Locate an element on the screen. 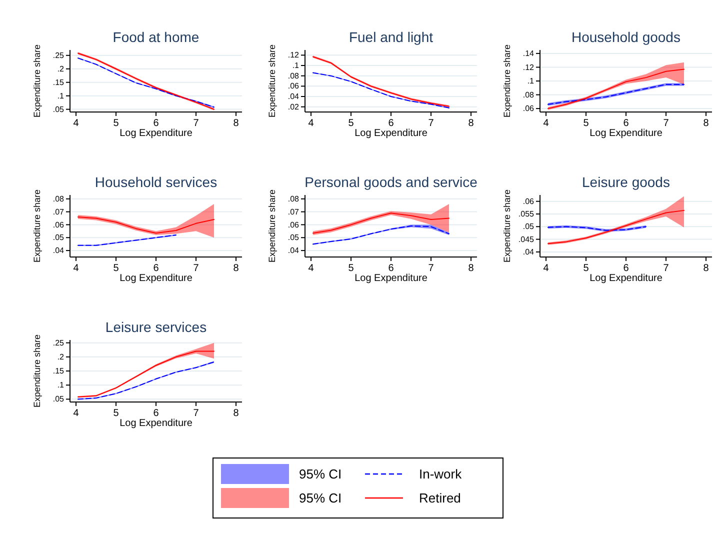  chart-title: Leisure services is located at coordinates (156, 327).